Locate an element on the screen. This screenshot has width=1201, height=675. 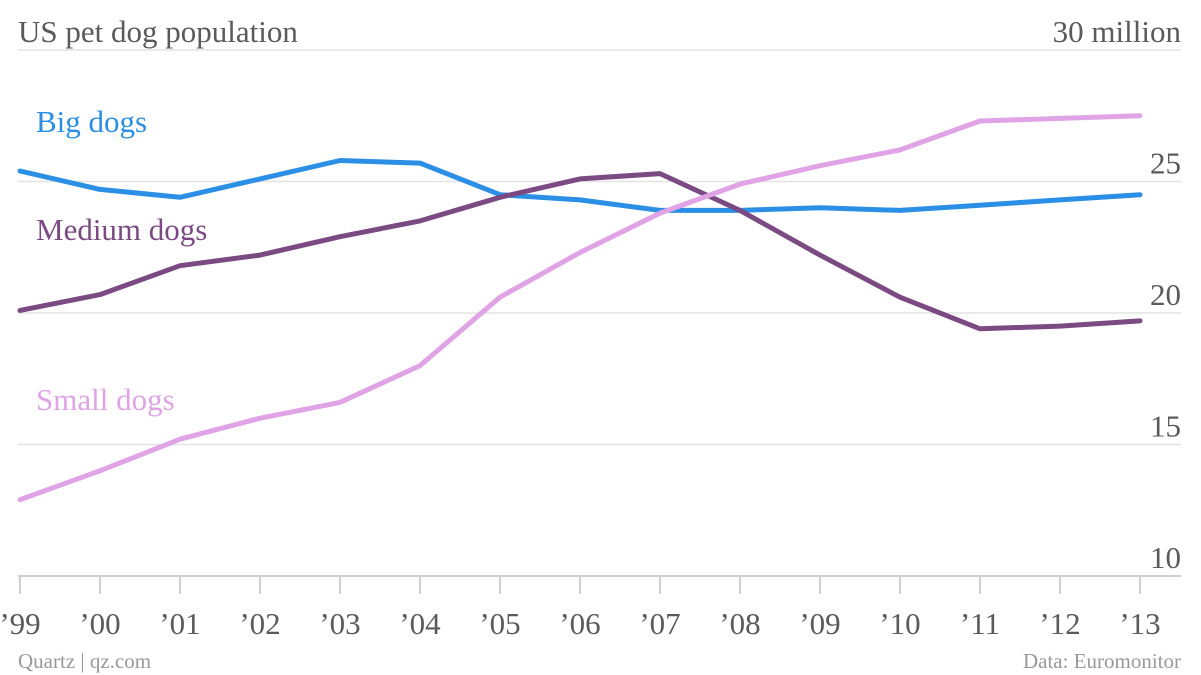
x-tick-label: ’00 is located at coordinates (99, 623).